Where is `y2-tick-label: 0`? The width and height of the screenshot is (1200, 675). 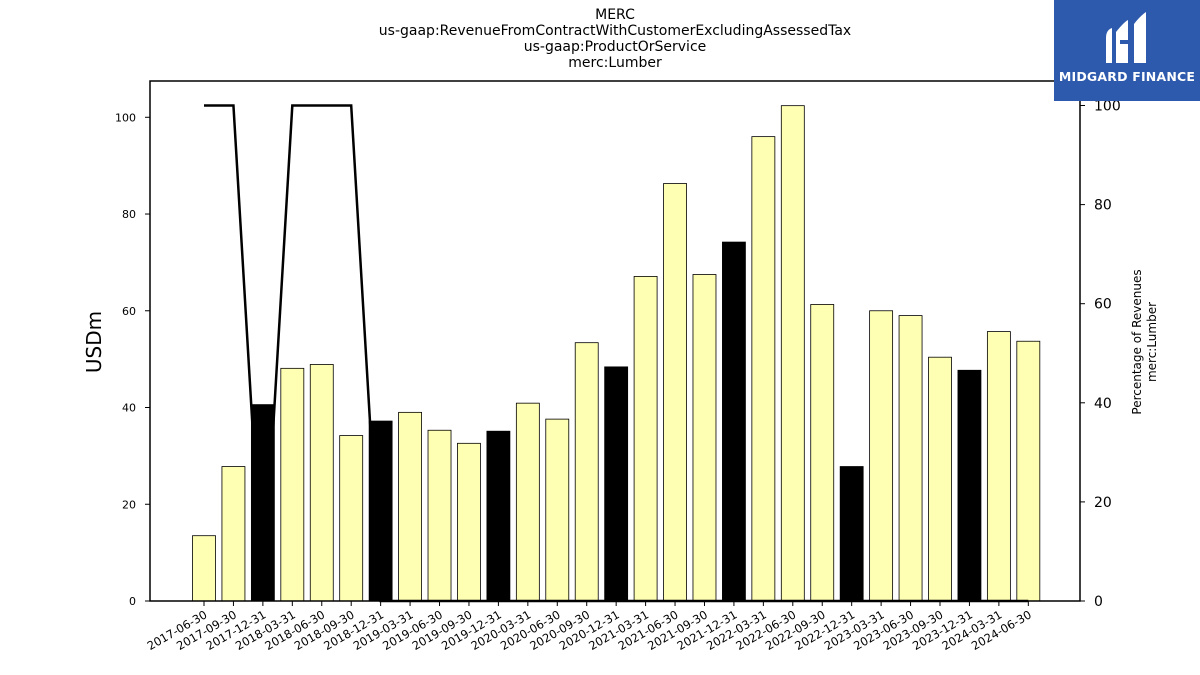
y2-tick-label: 0 is located at coordinates (1098, 602).